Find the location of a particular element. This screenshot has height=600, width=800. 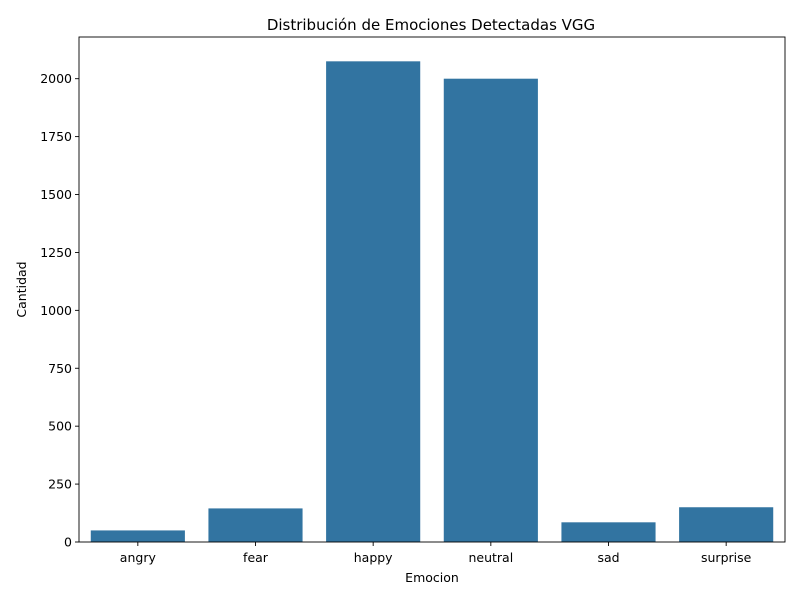

y-axis: 0 250 500 750 1000 1250 1500 1750 2000 is located at coordinates (59, 310).